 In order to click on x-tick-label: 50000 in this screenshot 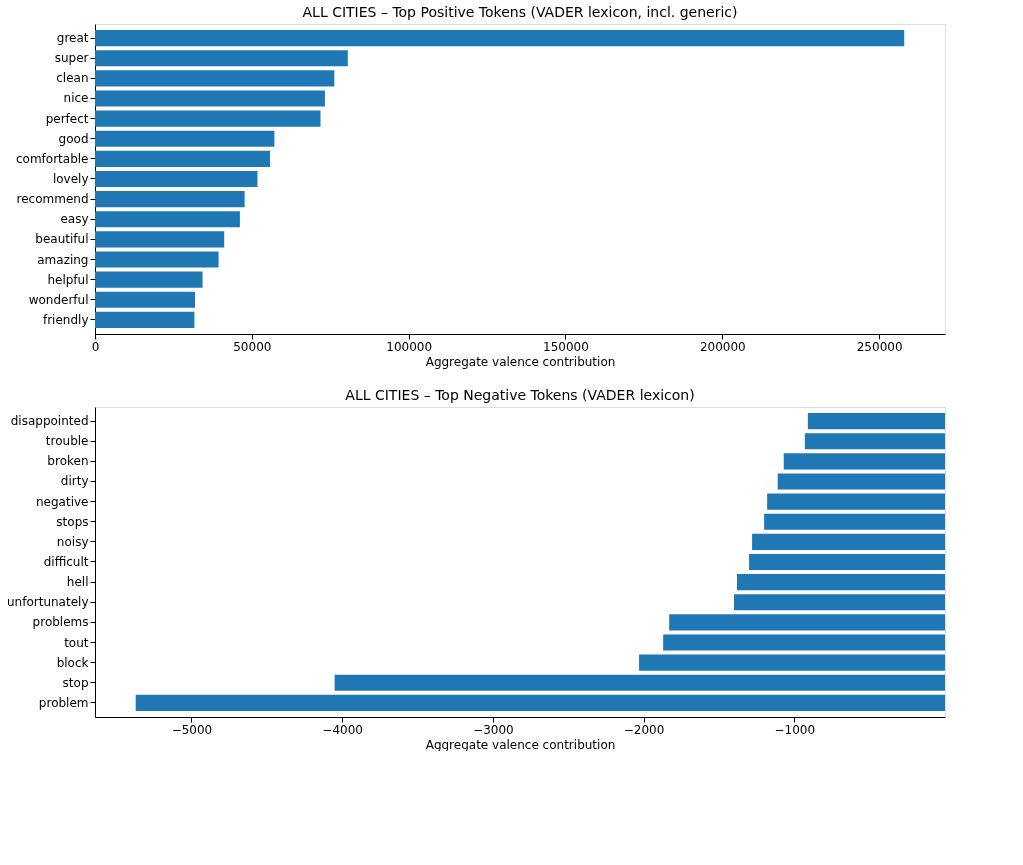, I will do `click(252, 346)`.